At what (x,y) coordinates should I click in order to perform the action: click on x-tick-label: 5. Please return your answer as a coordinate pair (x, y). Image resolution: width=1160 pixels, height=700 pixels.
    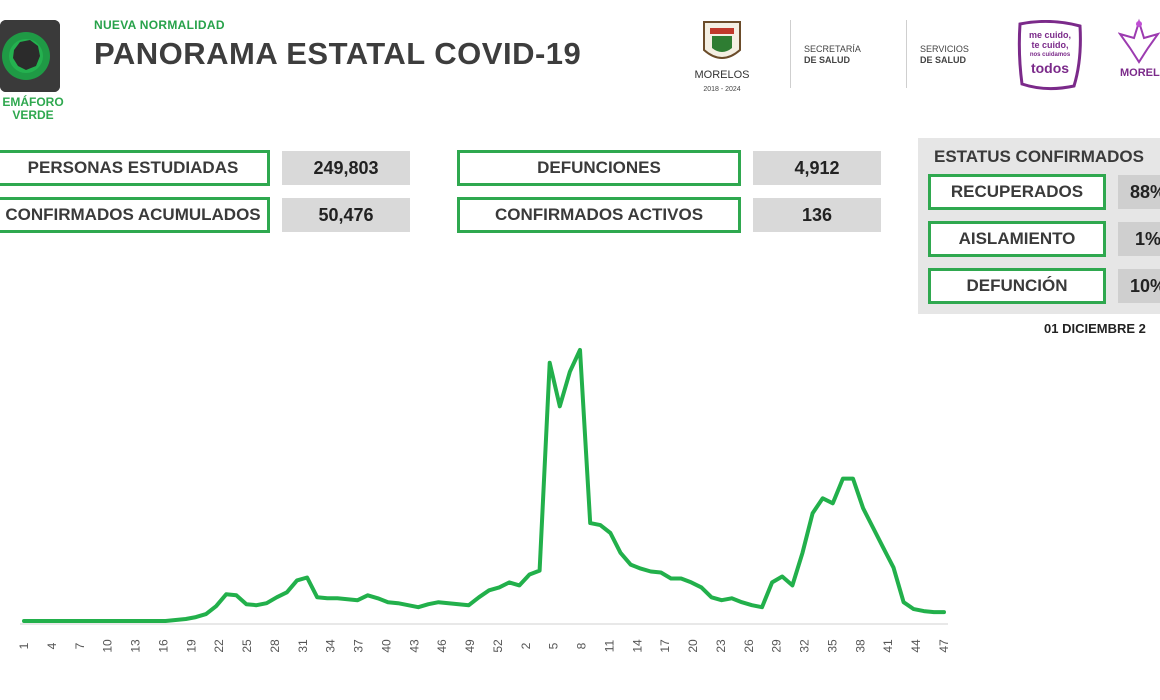
    Looking at the image, I should click on (554, 645).